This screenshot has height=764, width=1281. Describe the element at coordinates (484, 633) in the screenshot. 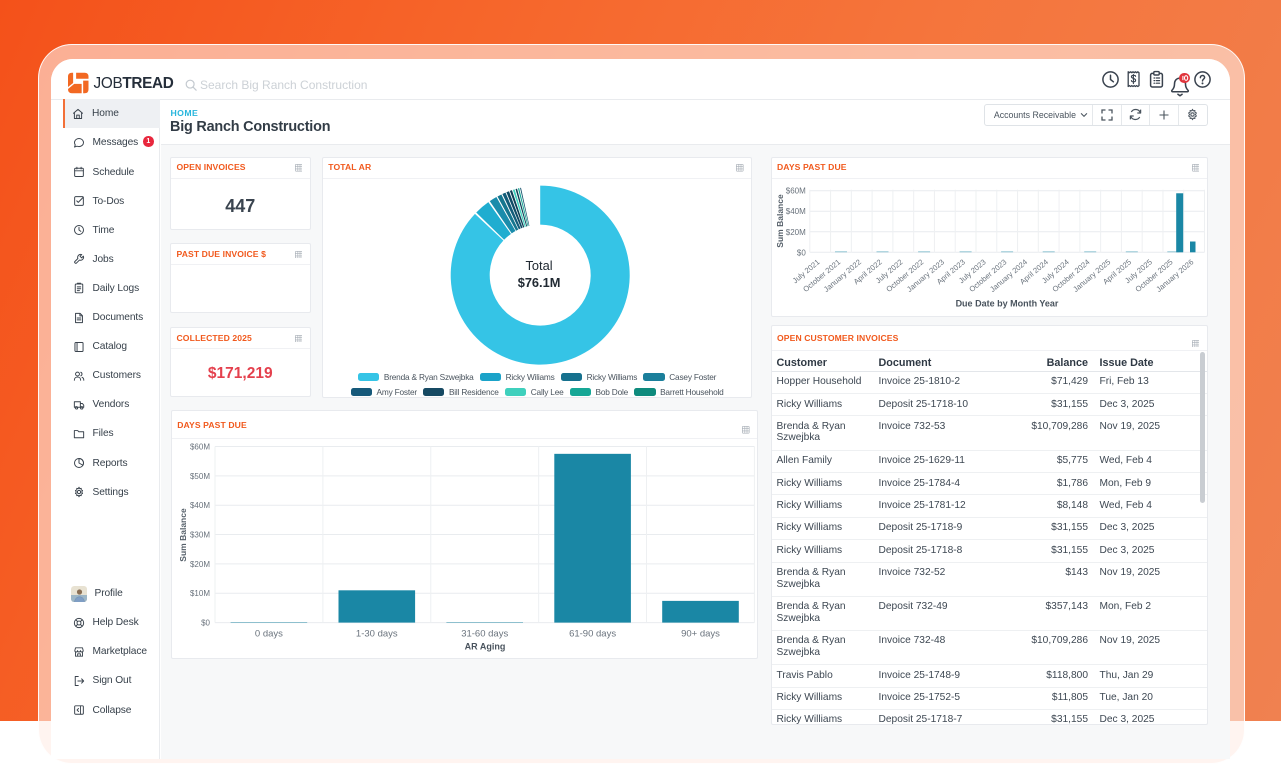

I see `svg-text: 31-60 days` at that location.